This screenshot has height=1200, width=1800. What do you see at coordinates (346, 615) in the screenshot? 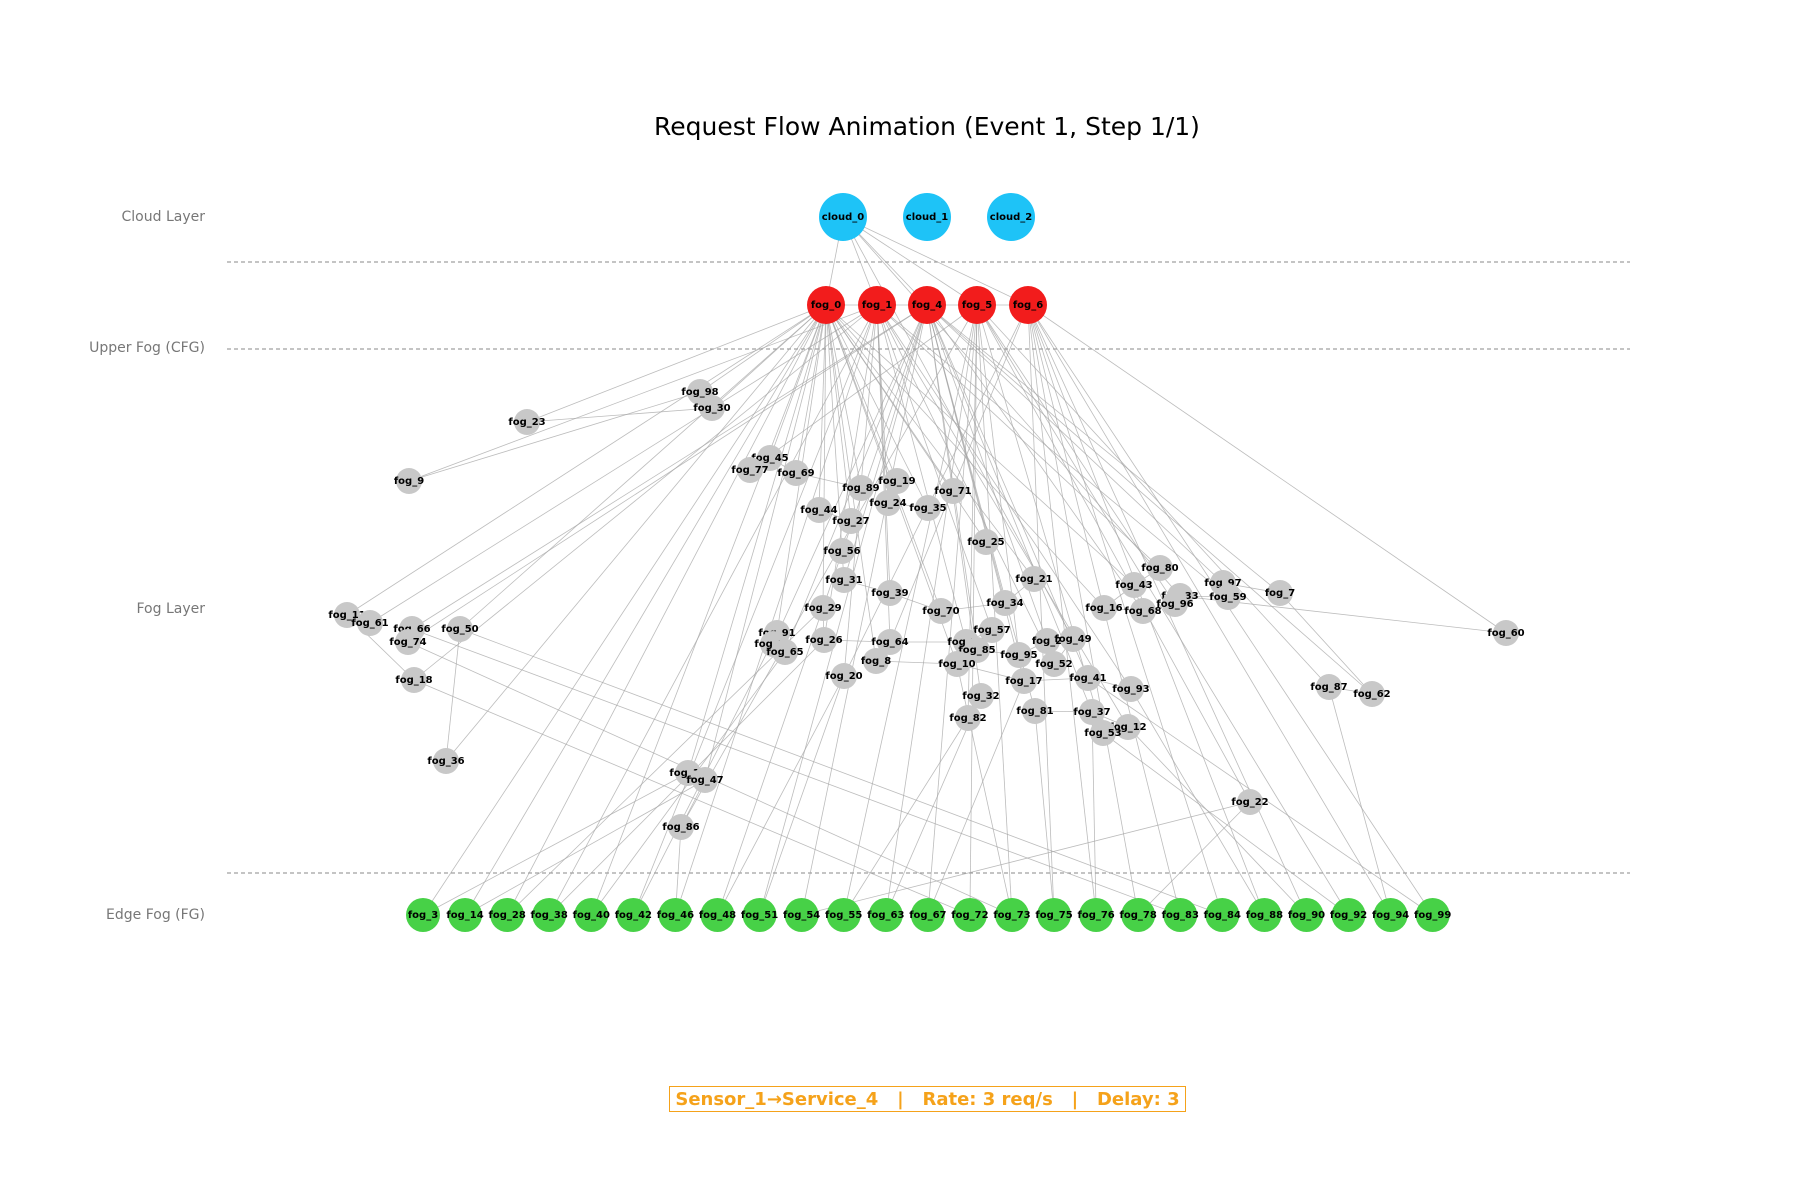
I see `node-label: fog_11` at bounding box center [346, 615].